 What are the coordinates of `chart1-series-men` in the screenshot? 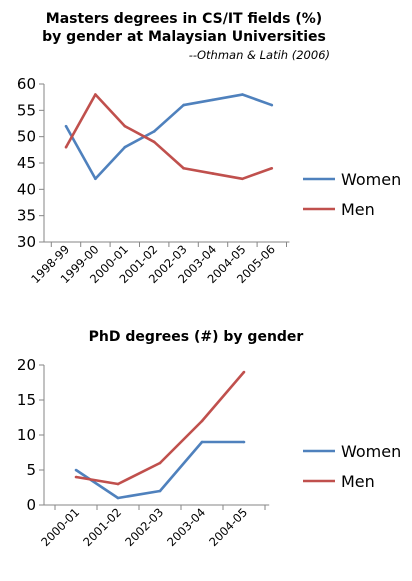 It's located at (168, 137).